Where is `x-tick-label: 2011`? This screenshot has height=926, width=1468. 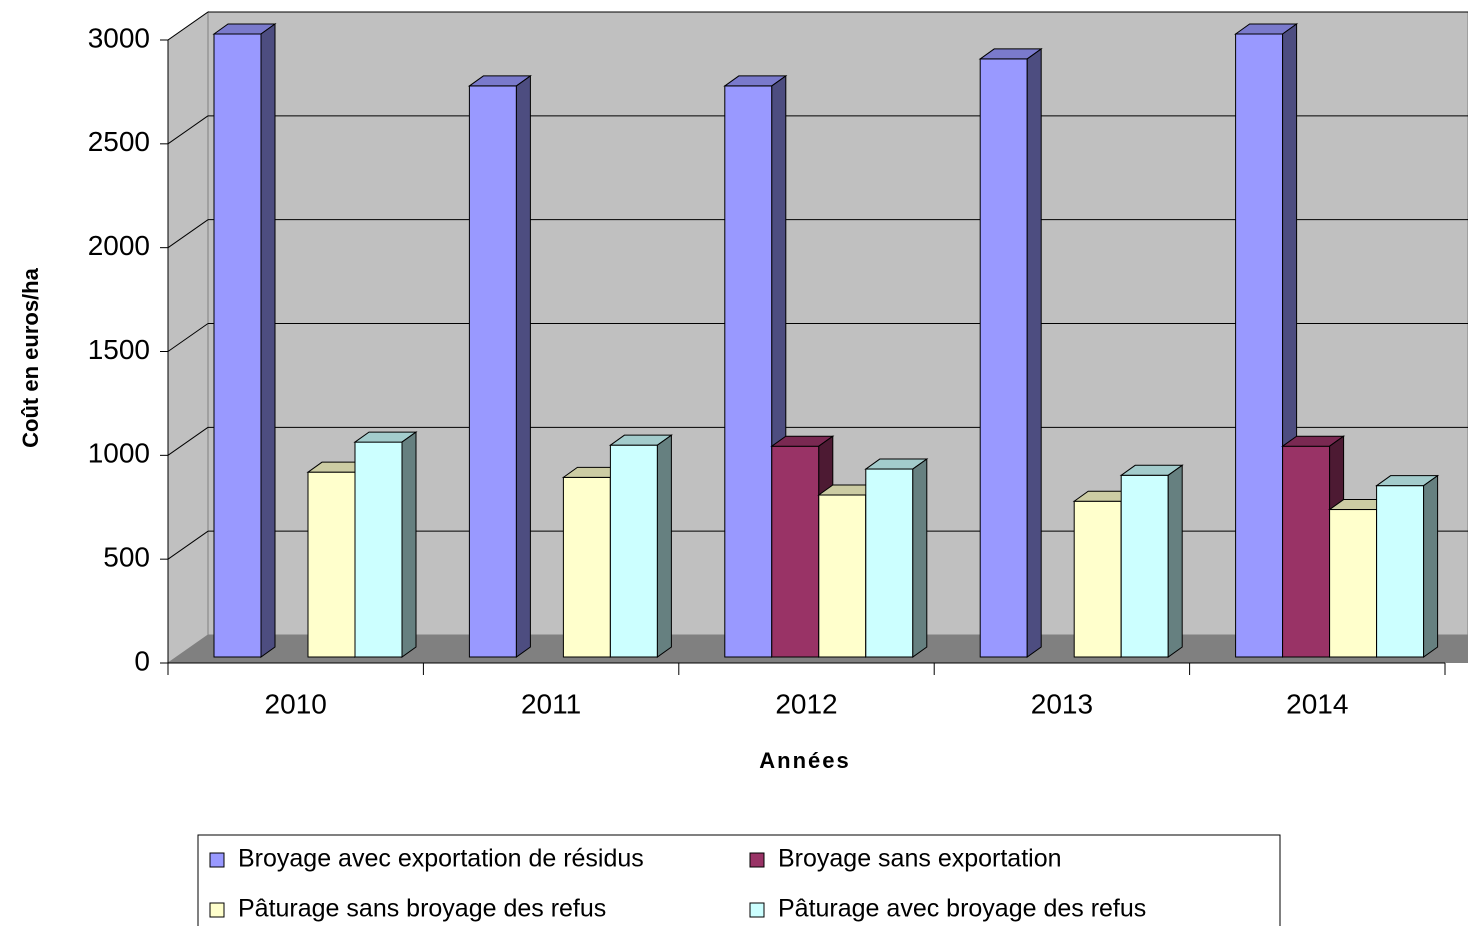
x-tick-label: 2011 is located at coordinates (551, 703).